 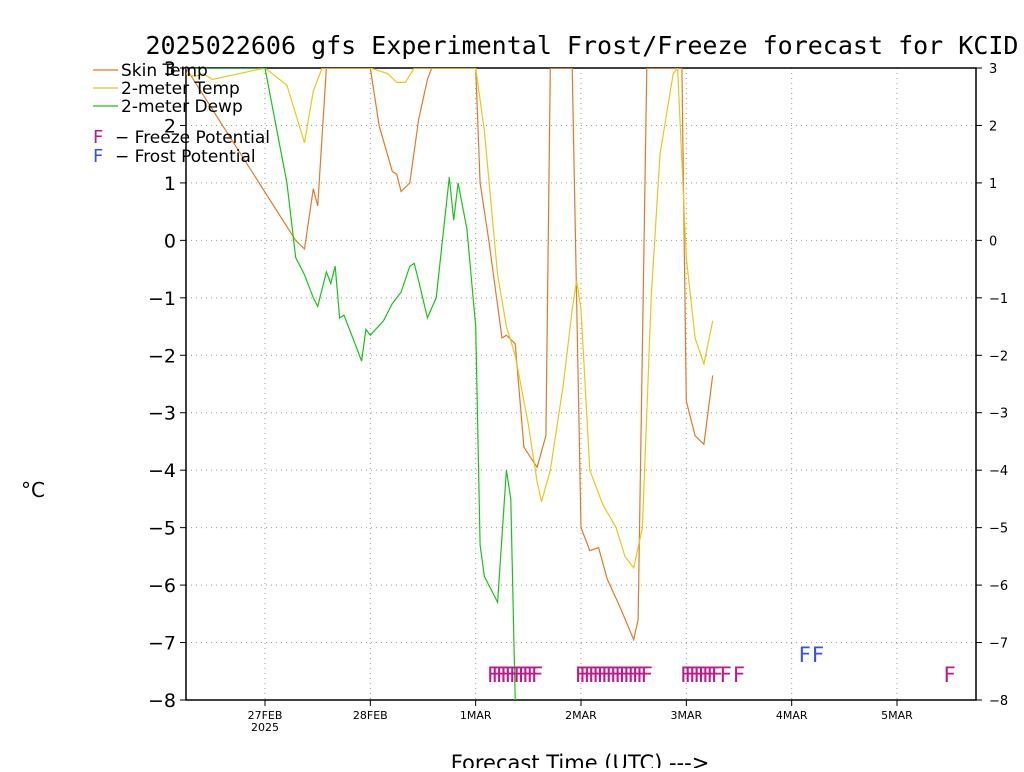 What do you see at coordinates (998, 529) in the screenshot?
I see `y-tick-label-right: −5` at bounding box center [998, 529].